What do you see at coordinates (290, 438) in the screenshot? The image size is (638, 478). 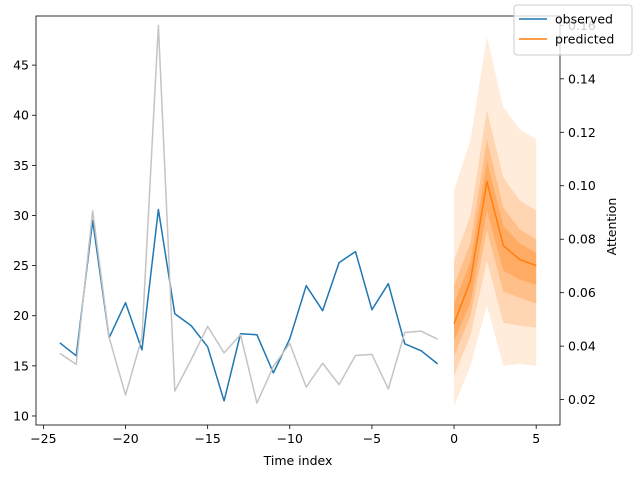 I see `x-tick-label: −10` at bounding box center [290, 438].